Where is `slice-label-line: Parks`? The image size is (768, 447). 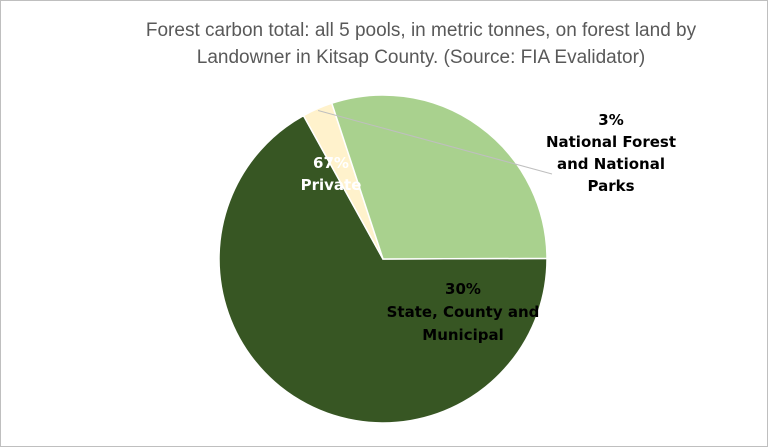
slice-label-line: Parks is located at coordinates (610, 186).